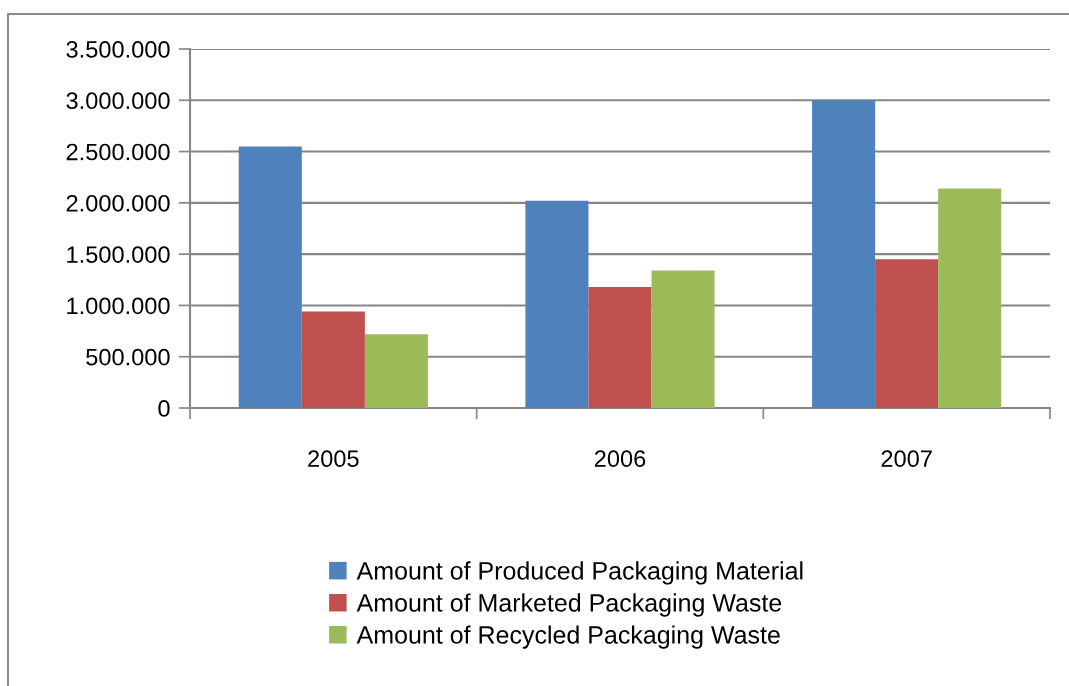  I want to click on x-tick-label: 2005, so click(333, 459).